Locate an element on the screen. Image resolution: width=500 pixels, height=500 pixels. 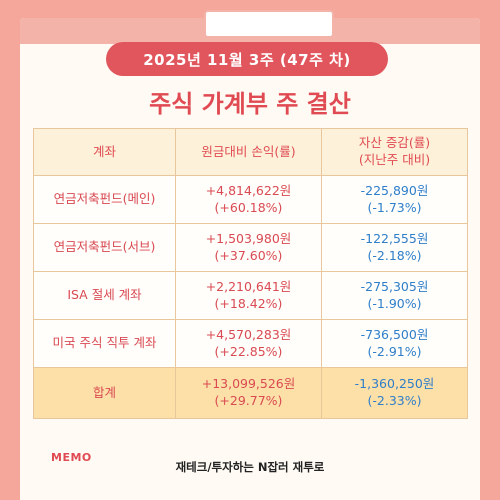
pnl-cell: +1,503,980원 (+37.60%) is located at coordinates (248, 247).